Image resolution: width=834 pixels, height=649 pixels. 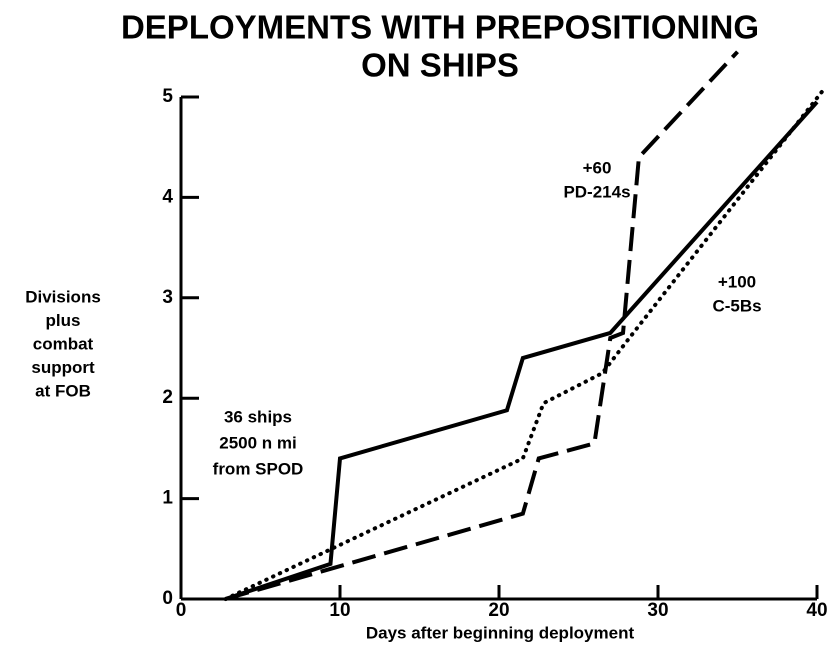 What do you see at coordinates (440, 27) in the screenshot?
I see `chart-title: DEPLOYMENTS WITH PREPOSITIONING` at bounding box center [440, 27].